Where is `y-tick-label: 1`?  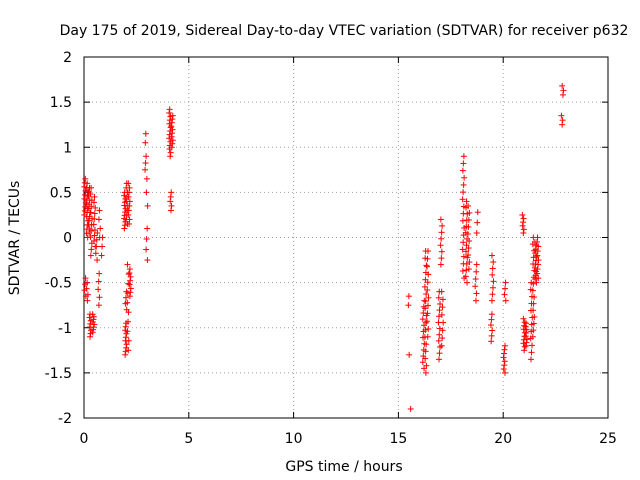 y-tick-label: 1 is located at coordinates (67, 148).